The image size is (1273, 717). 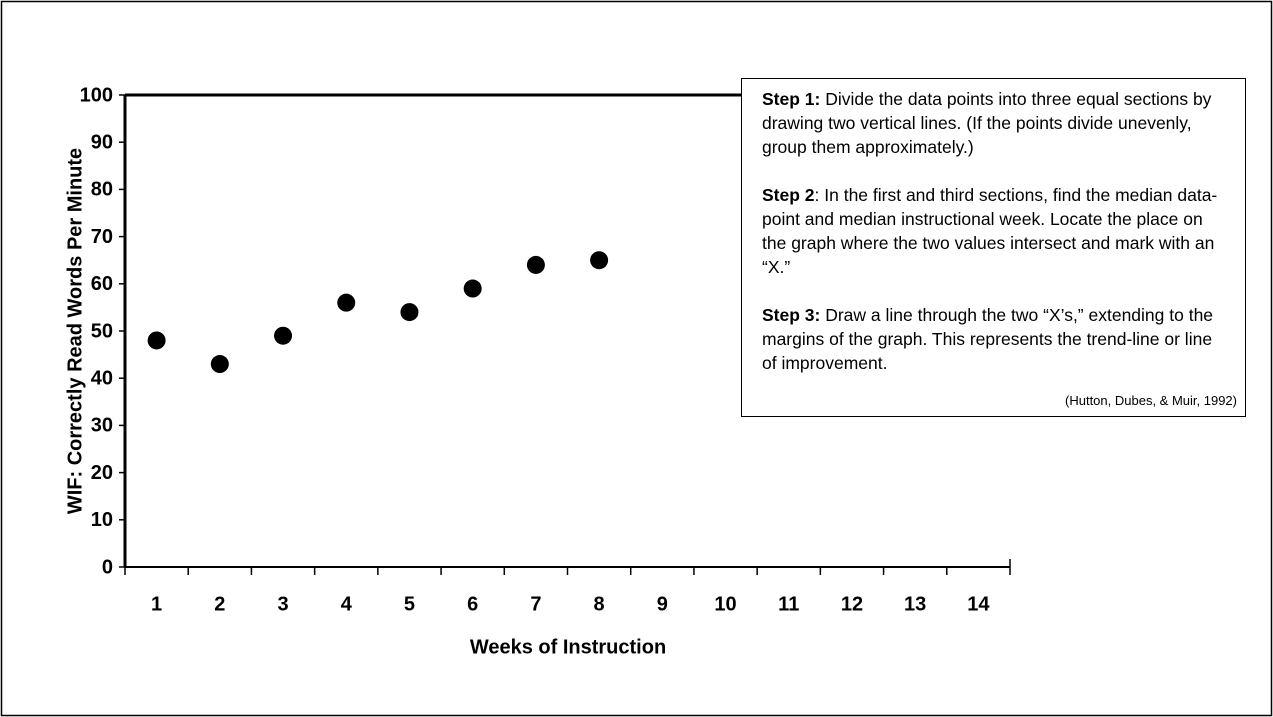 What do you see at coordinates (791, 315) in the screenshot?
I see `step-label: Step 3:` at bounding box center [791, 315].